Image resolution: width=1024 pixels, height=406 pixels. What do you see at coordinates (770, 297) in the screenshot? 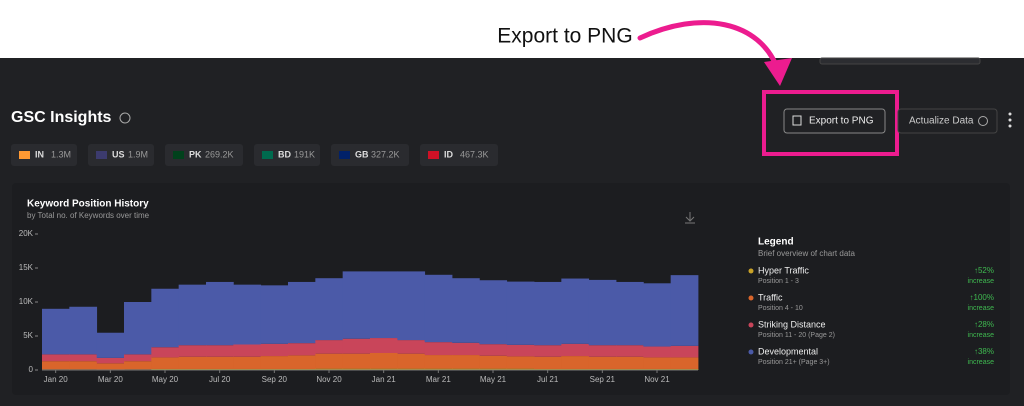
I see `legend-name: Traffic` at bounding box center [770, 297].